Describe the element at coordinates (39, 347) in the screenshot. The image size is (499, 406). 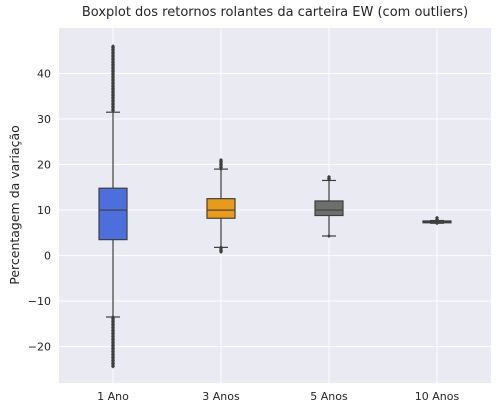
I see `y-tick-label: −20` at that location.